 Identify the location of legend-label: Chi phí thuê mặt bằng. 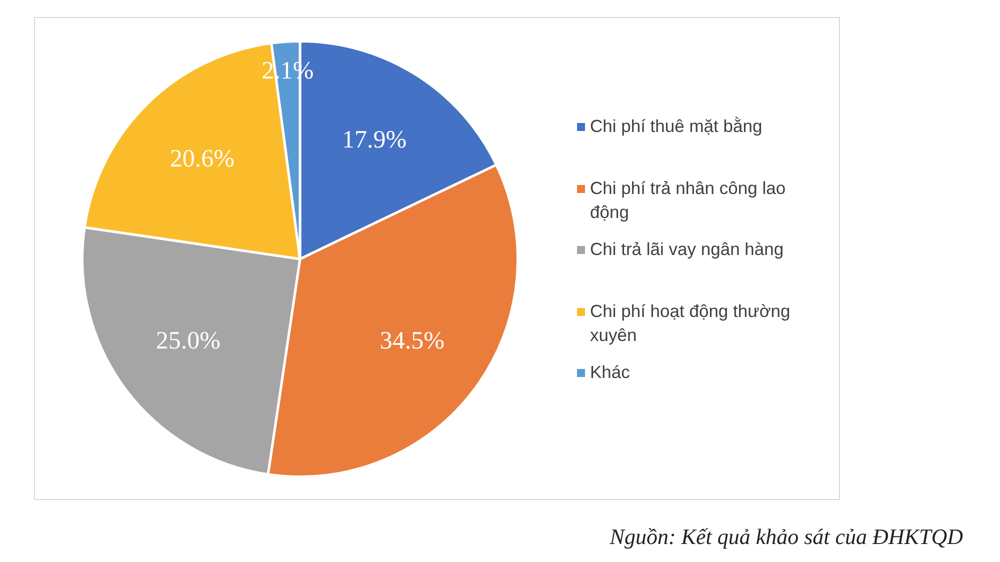
(677, 126).